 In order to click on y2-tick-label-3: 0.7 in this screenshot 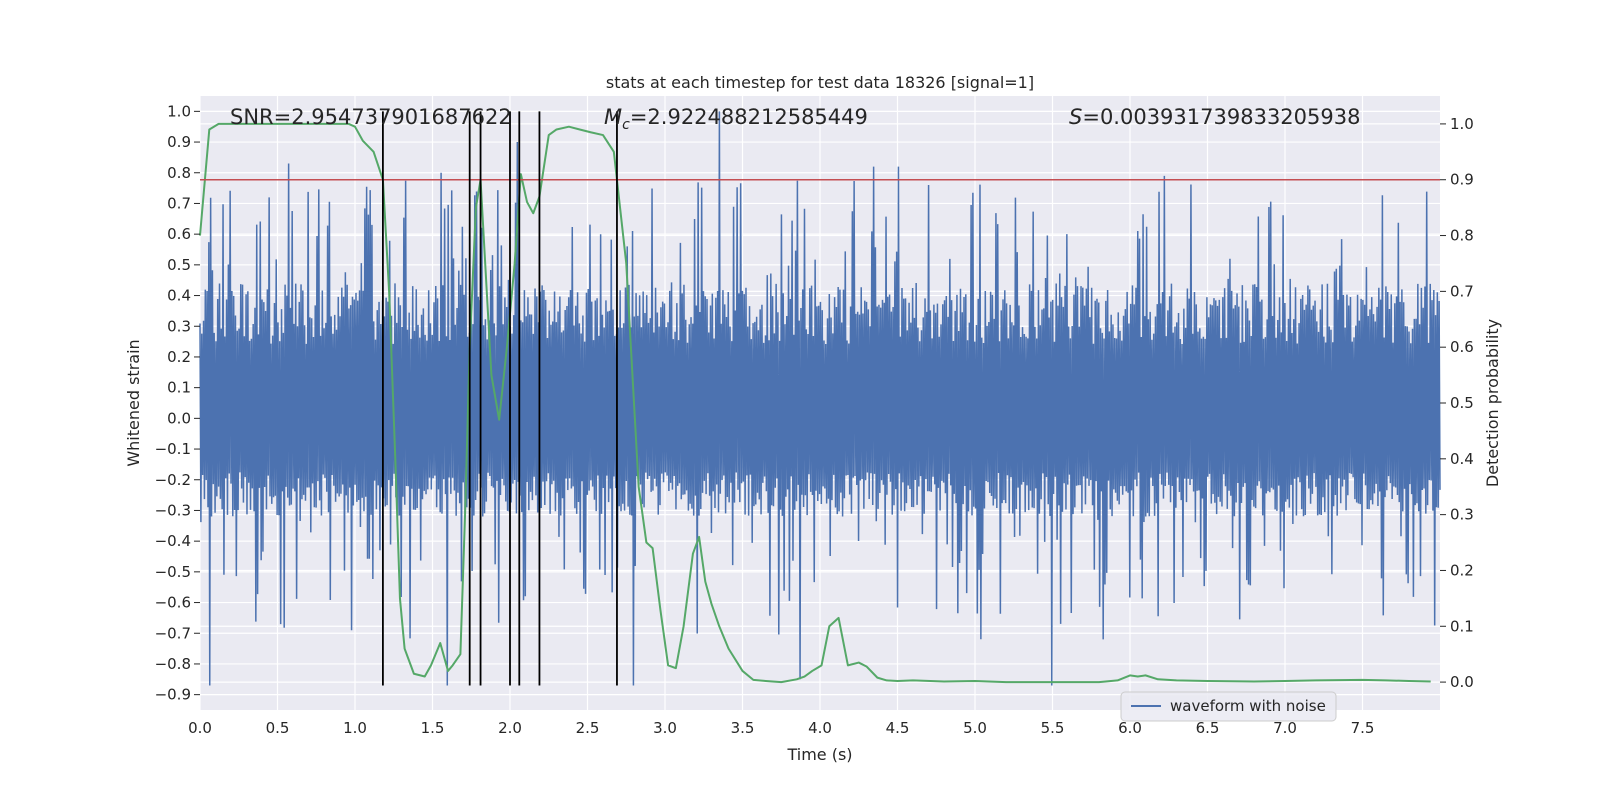, I will do `click(1462, 291)`.